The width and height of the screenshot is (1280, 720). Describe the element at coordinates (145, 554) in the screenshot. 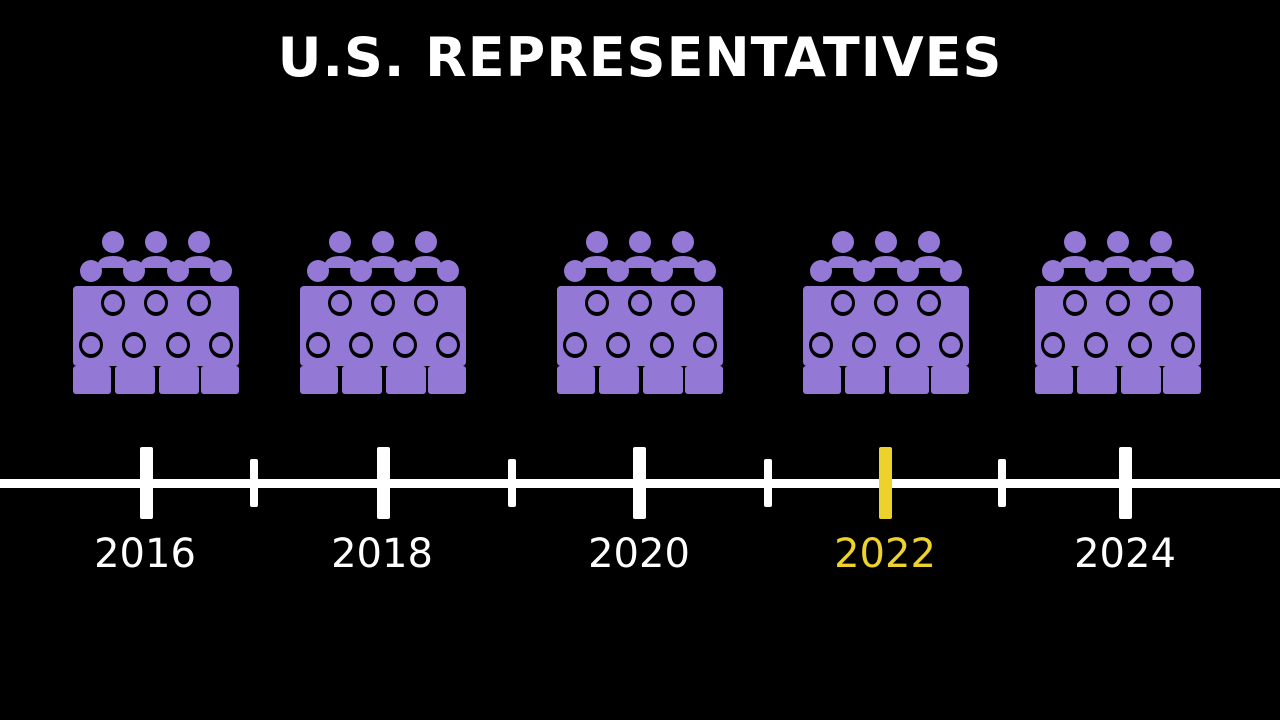

I see `year-label: 2016` at that location.